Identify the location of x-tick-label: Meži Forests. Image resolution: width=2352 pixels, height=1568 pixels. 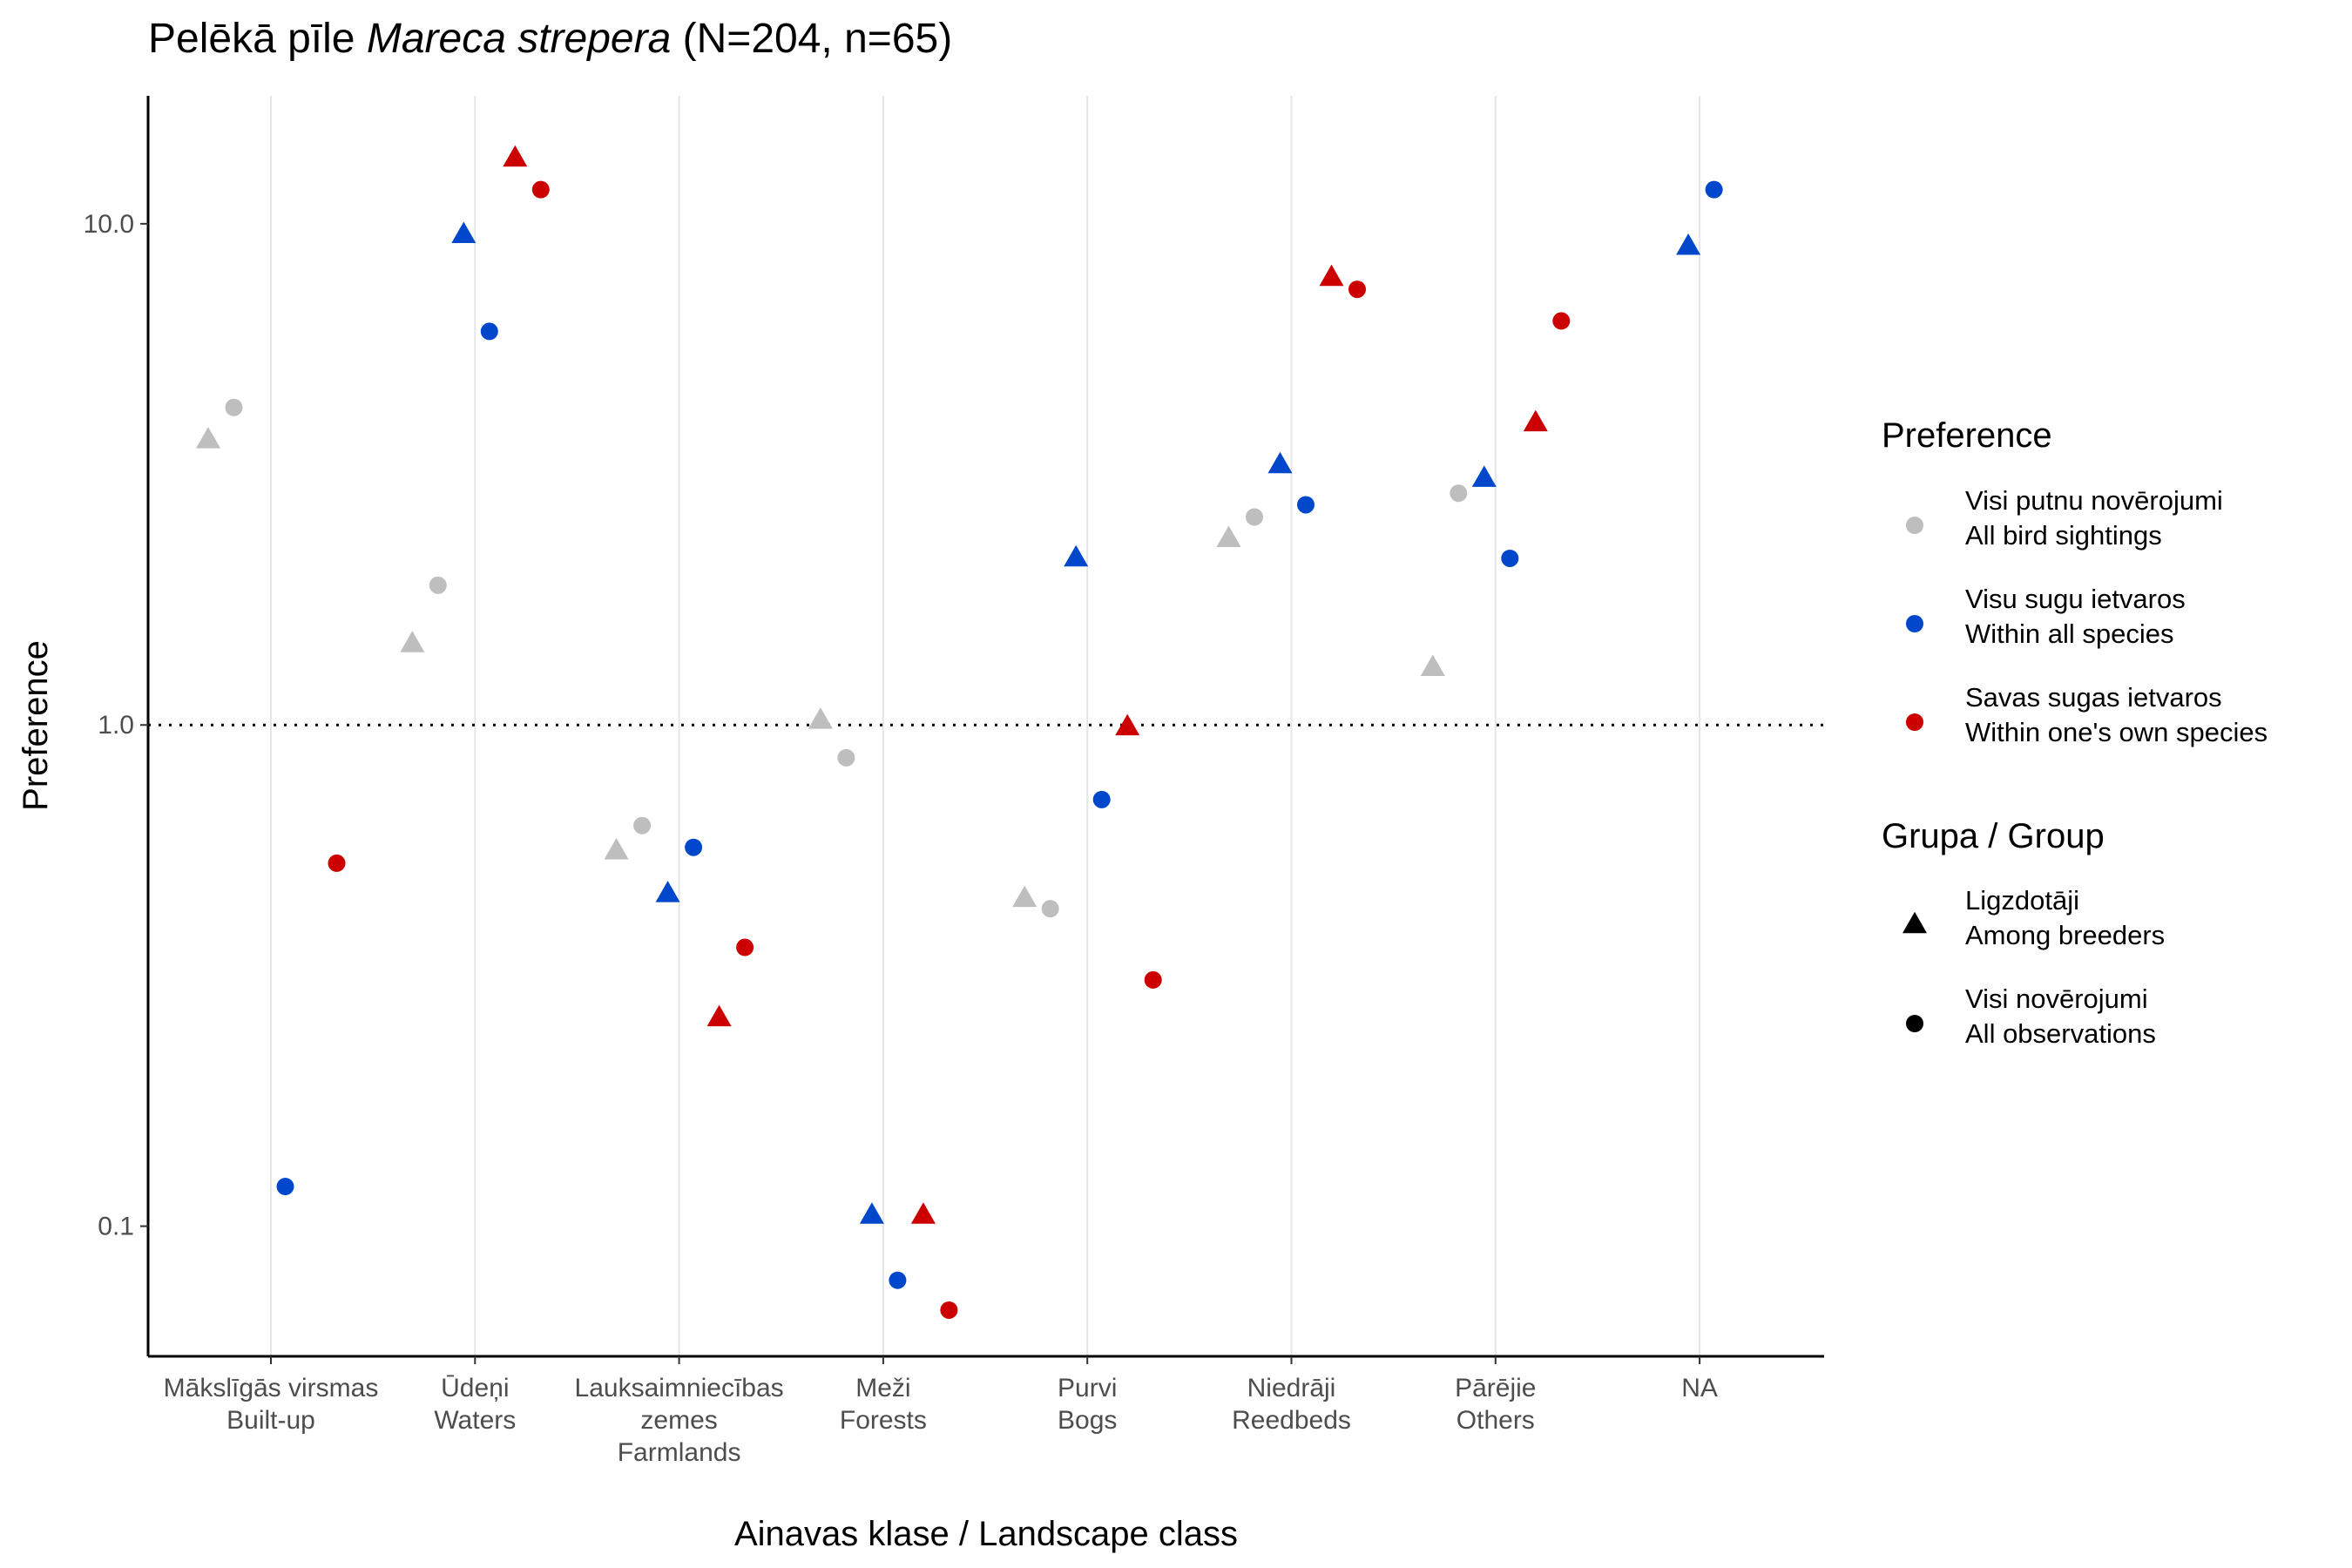
(884, 1404).